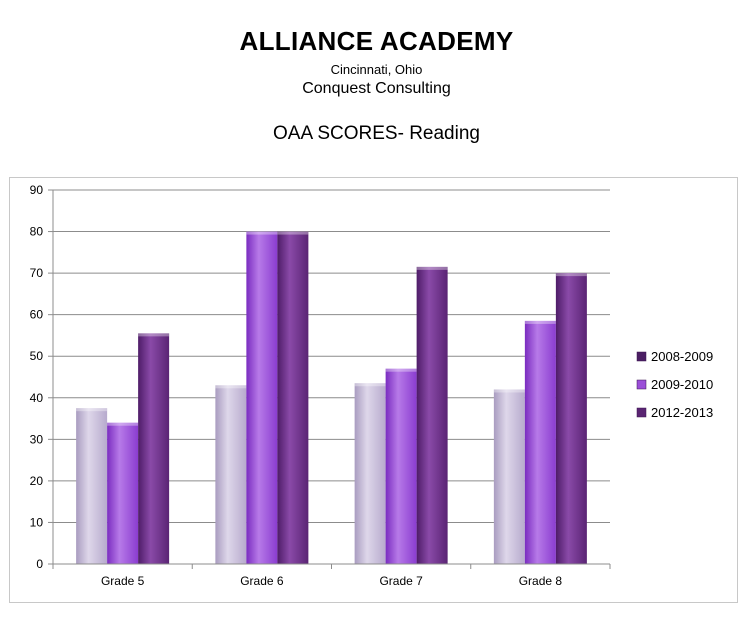  What do you see at coordinates (376, 41) in the screenshot?
I see `school-name: ALLIANCE ACADEMY` at bounding box center [376, 41].